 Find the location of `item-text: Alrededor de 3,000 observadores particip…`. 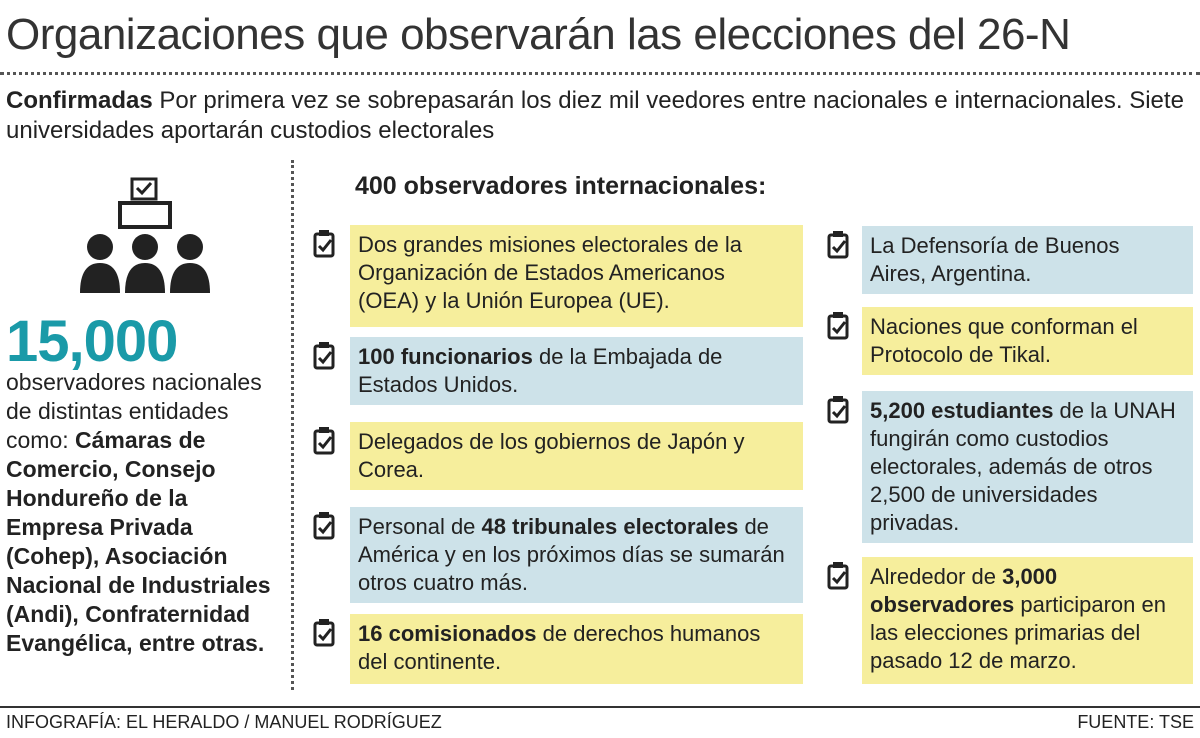

item-text: Alrededor de 3,000 observadores particip… is located at coordinates (1025, 619).